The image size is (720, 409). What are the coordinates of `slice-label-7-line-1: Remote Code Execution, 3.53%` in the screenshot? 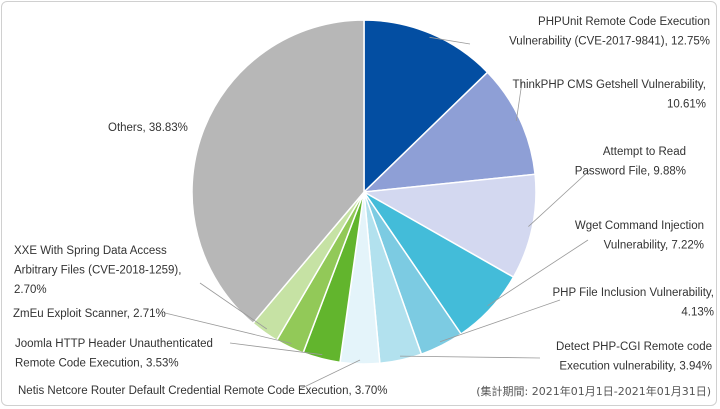 It's located at (97, 364).